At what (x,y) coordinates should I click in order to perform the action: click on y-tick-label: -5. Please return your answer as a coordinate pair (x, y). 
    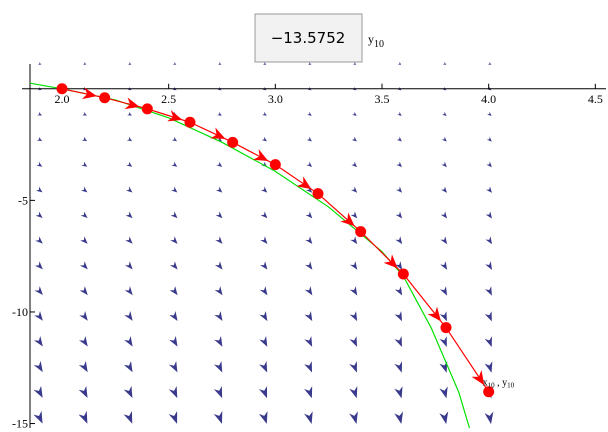
    Looking at the image, I should click on (23, 200).